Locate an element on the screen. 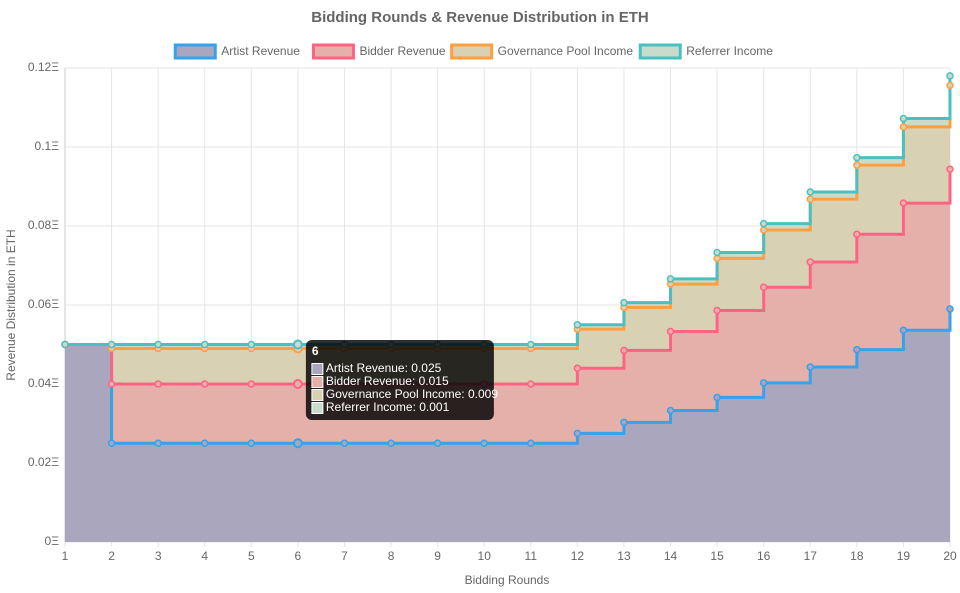  x-axis-label: Bidding Rounds is located at coordinates (507, 580).